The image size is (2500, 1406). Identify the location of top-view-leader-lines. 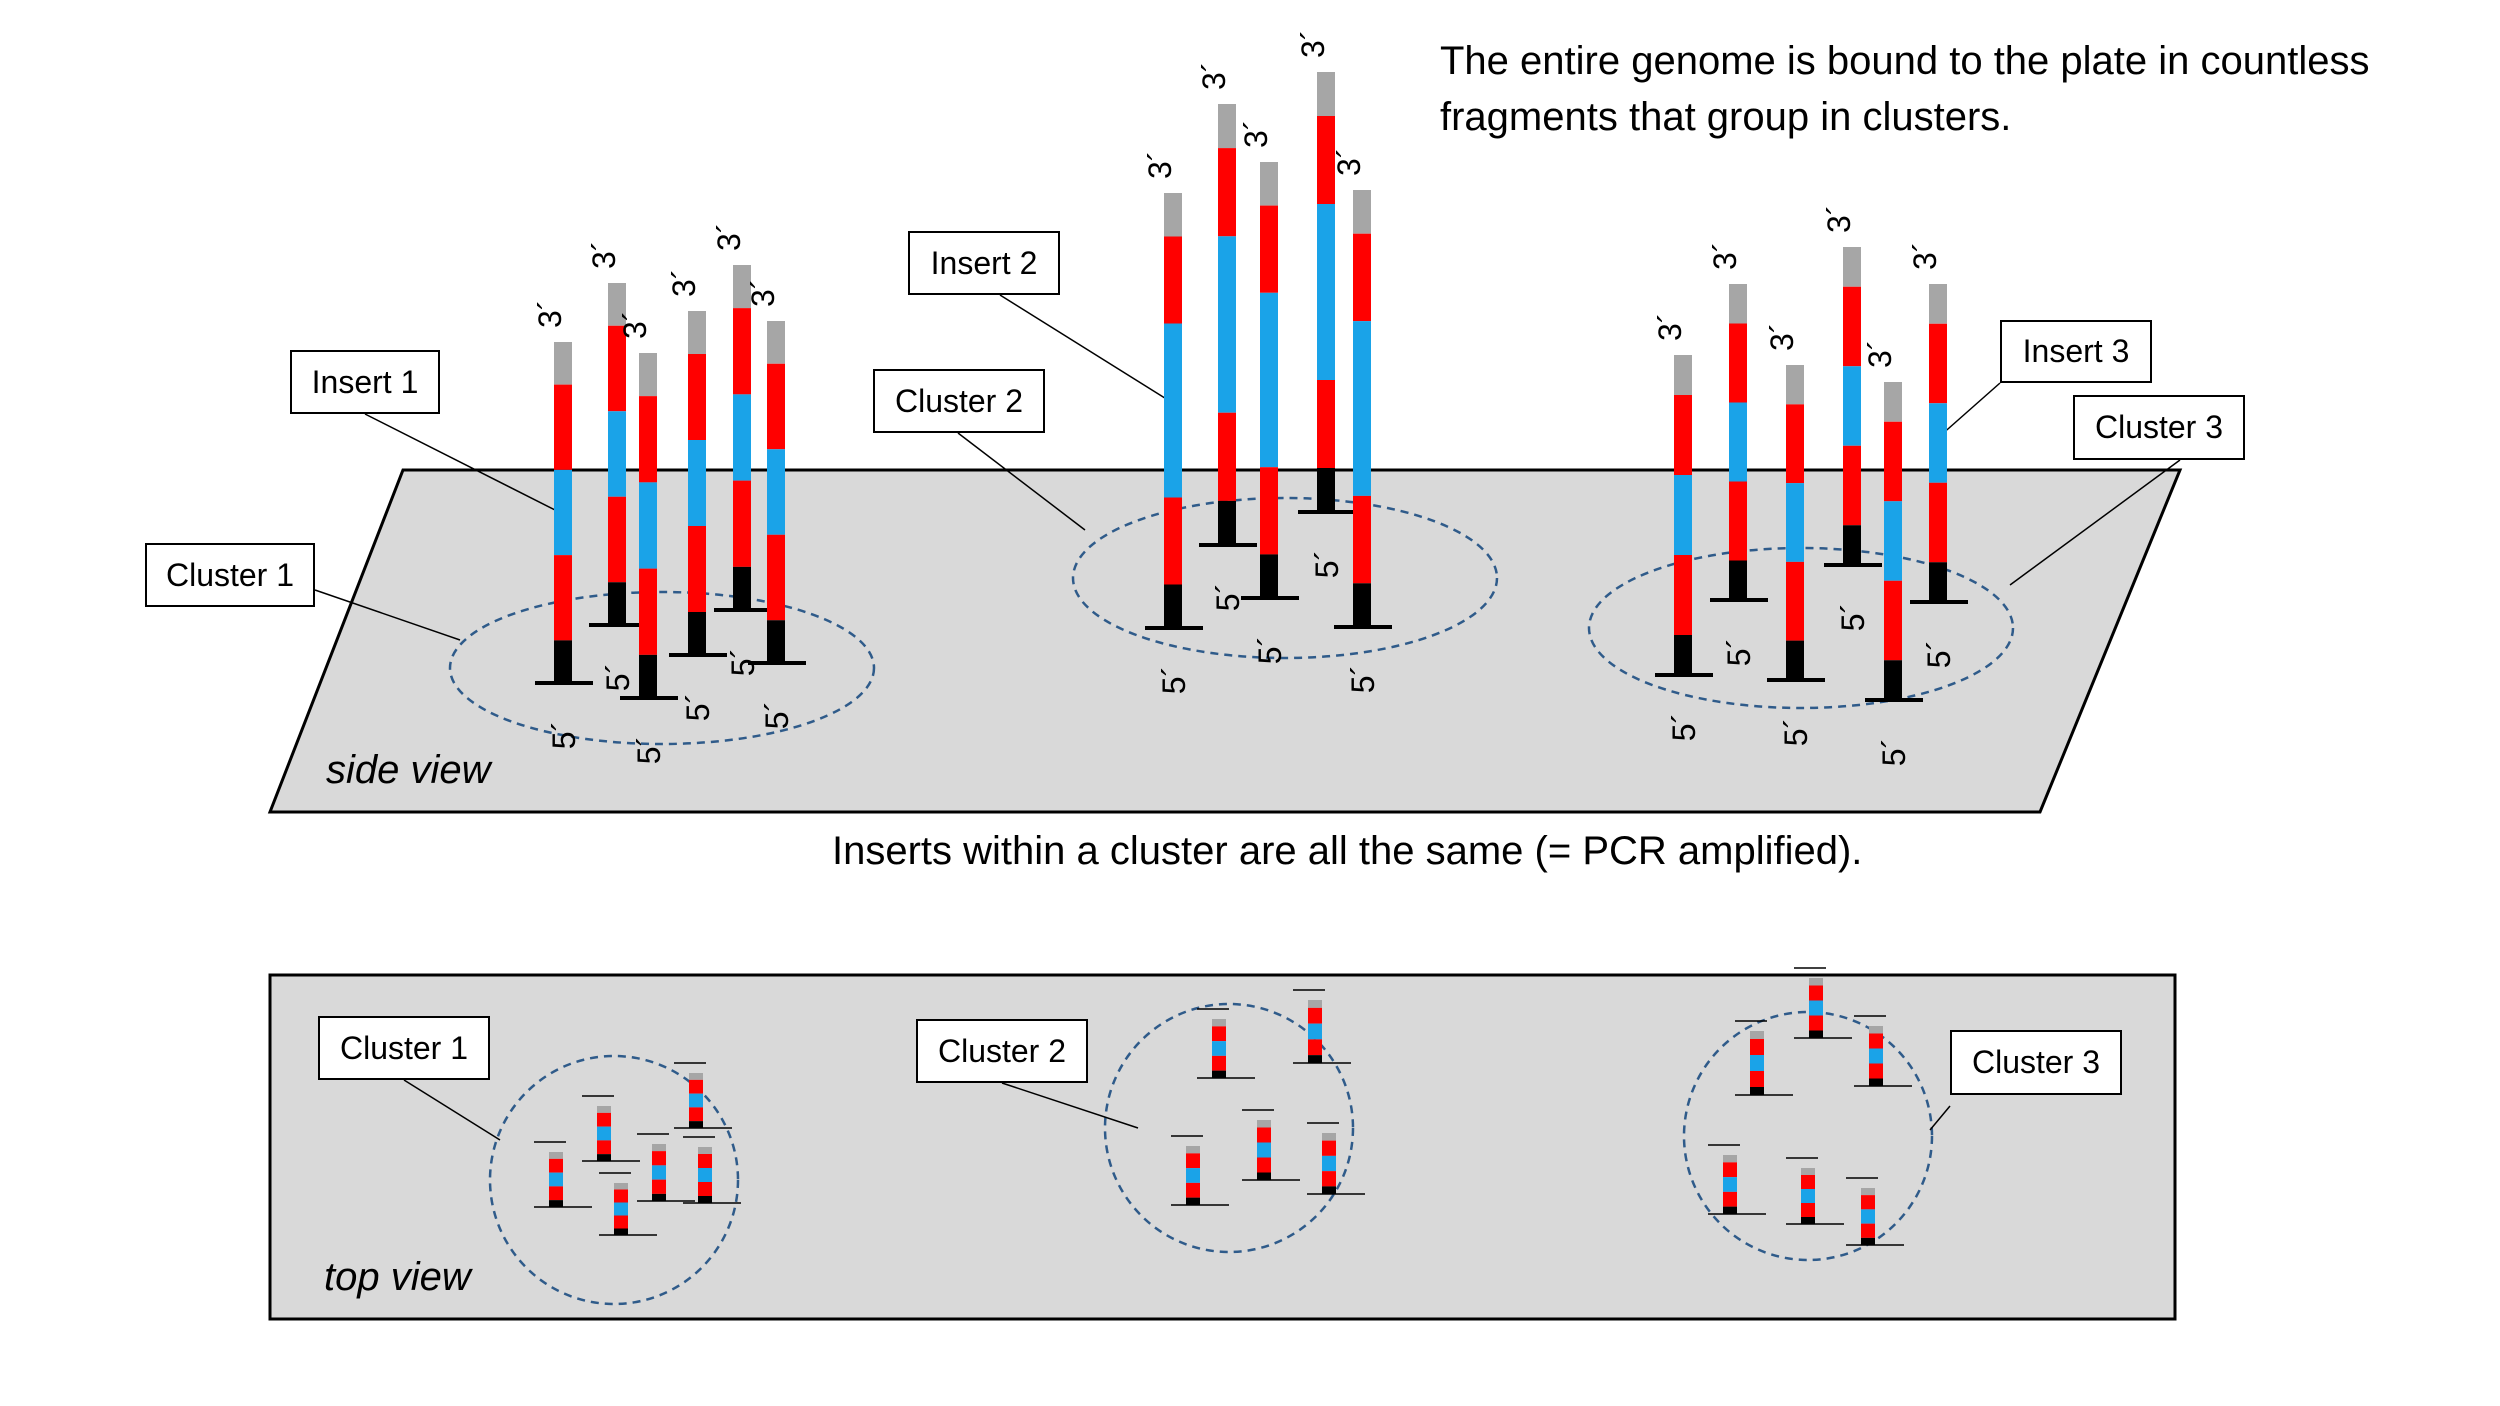
(1177, 1110).